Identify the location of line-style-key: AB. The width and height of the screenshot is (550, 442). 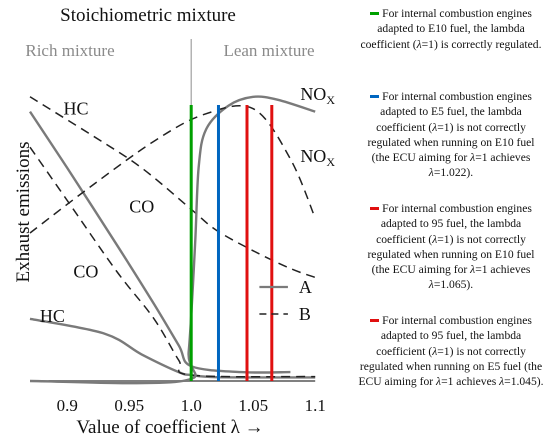
(285, 300).